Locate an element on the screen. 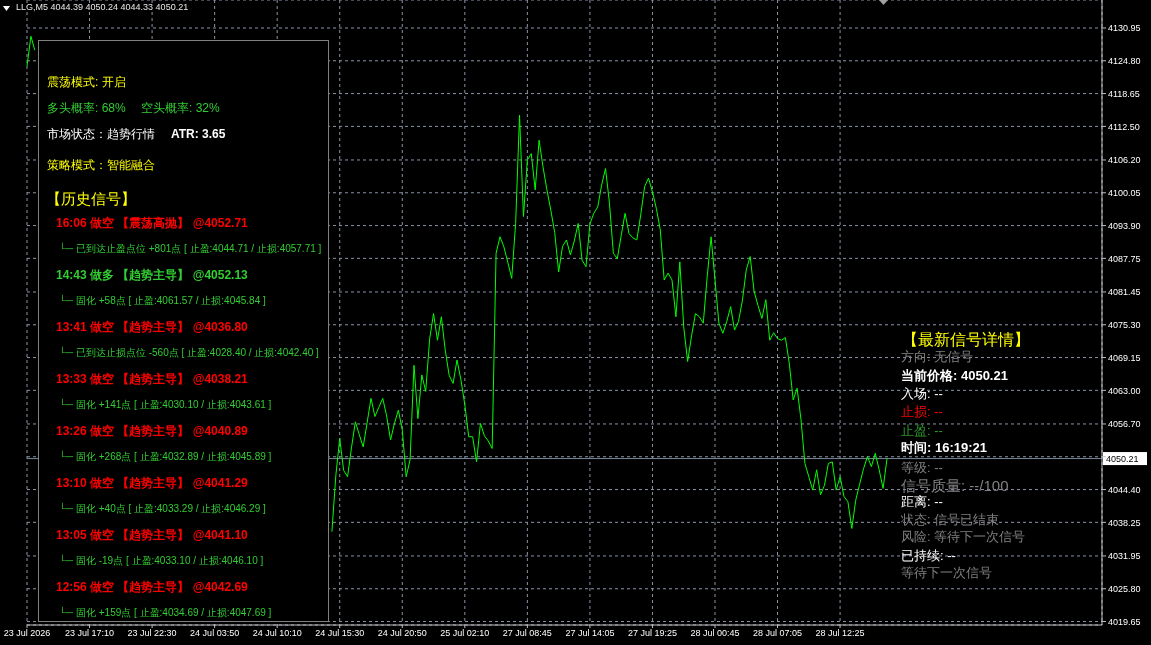 The height and width of the screenshot is (645, 1151). annotation: 市场状态：趋势行情 is located at coordinates (101, 134).